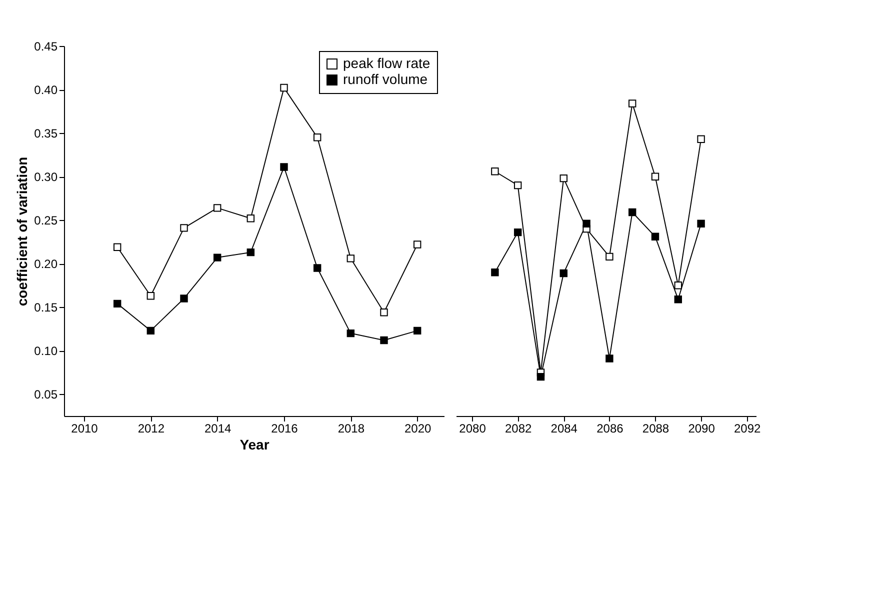 The image size is (875, 607). Describe the element at coordinates (22, 231) in the screenshot. I see `y-axis-title: coefficient of variation` at that location.